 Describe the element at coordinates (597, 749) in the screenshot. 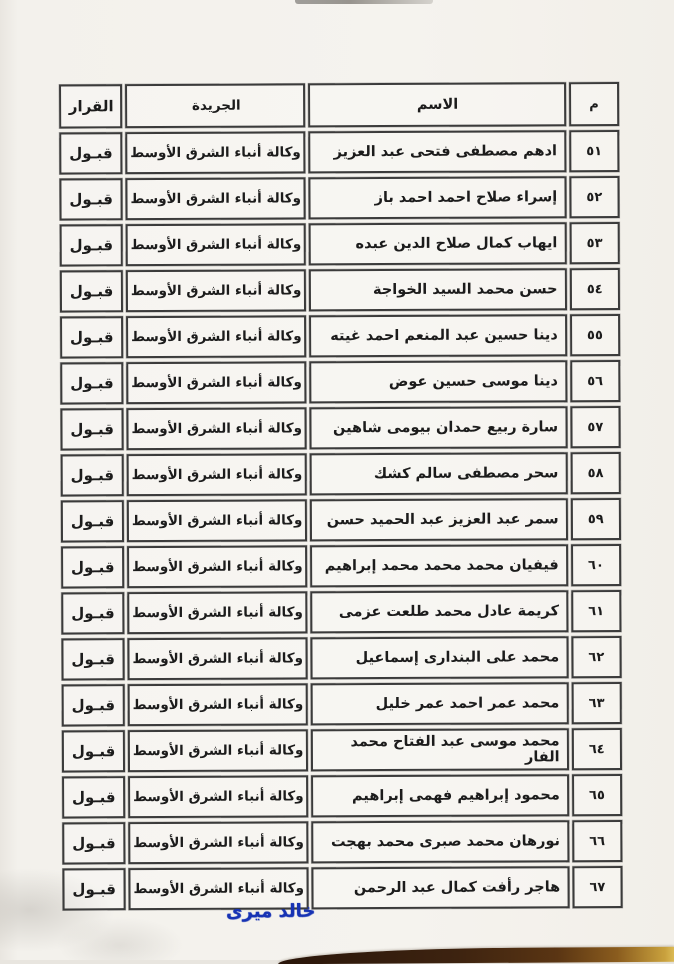

I see `cell-number: ٦٤` at that location.